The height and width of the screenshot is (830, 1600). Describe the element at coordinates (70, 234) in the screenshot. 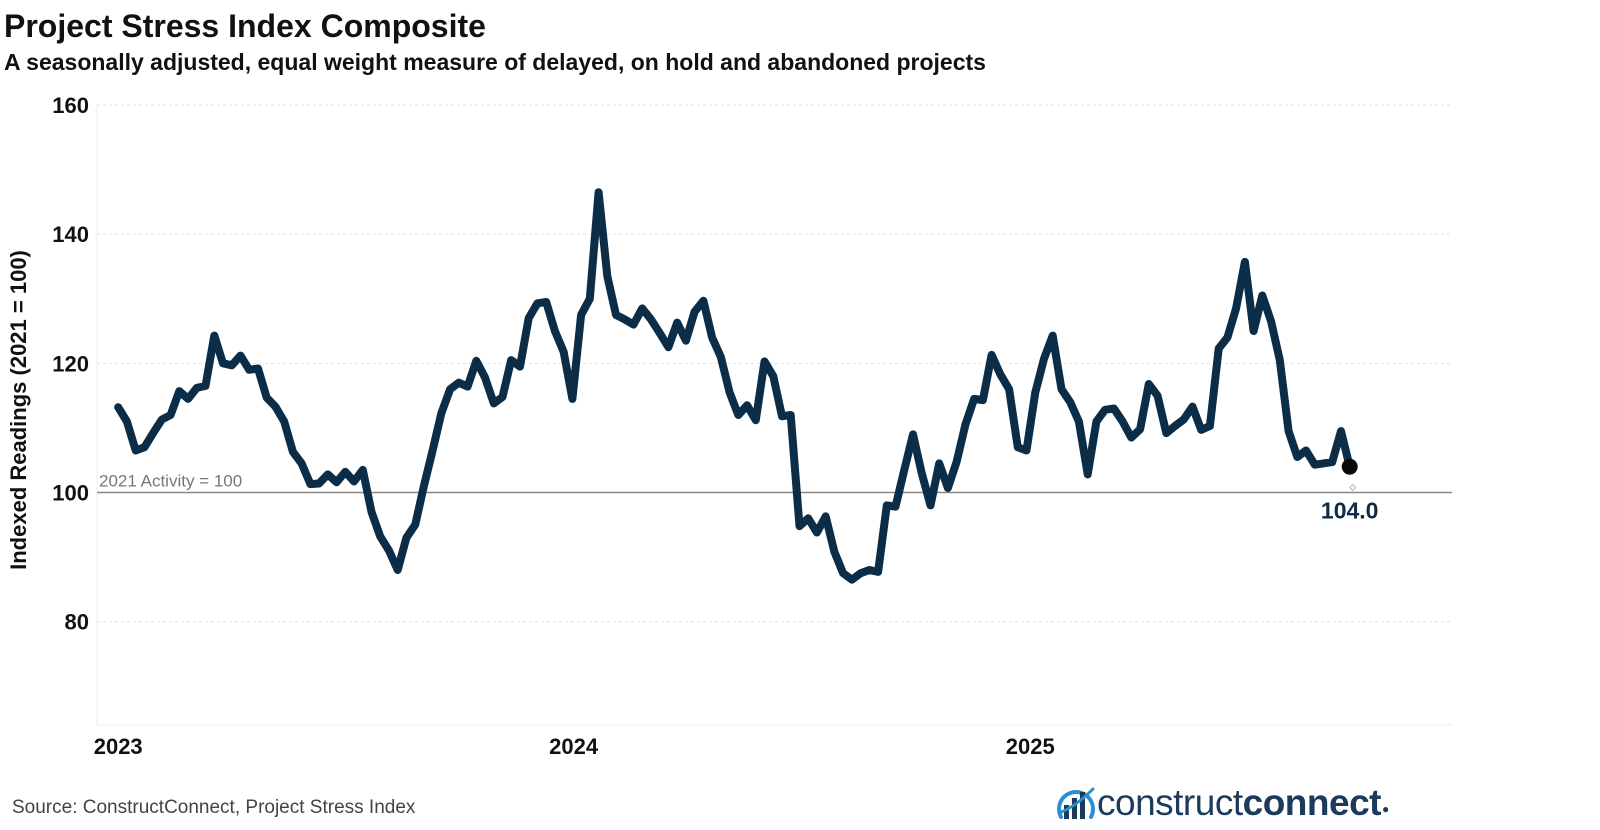

I see `y-tick-label: 140` at that location.